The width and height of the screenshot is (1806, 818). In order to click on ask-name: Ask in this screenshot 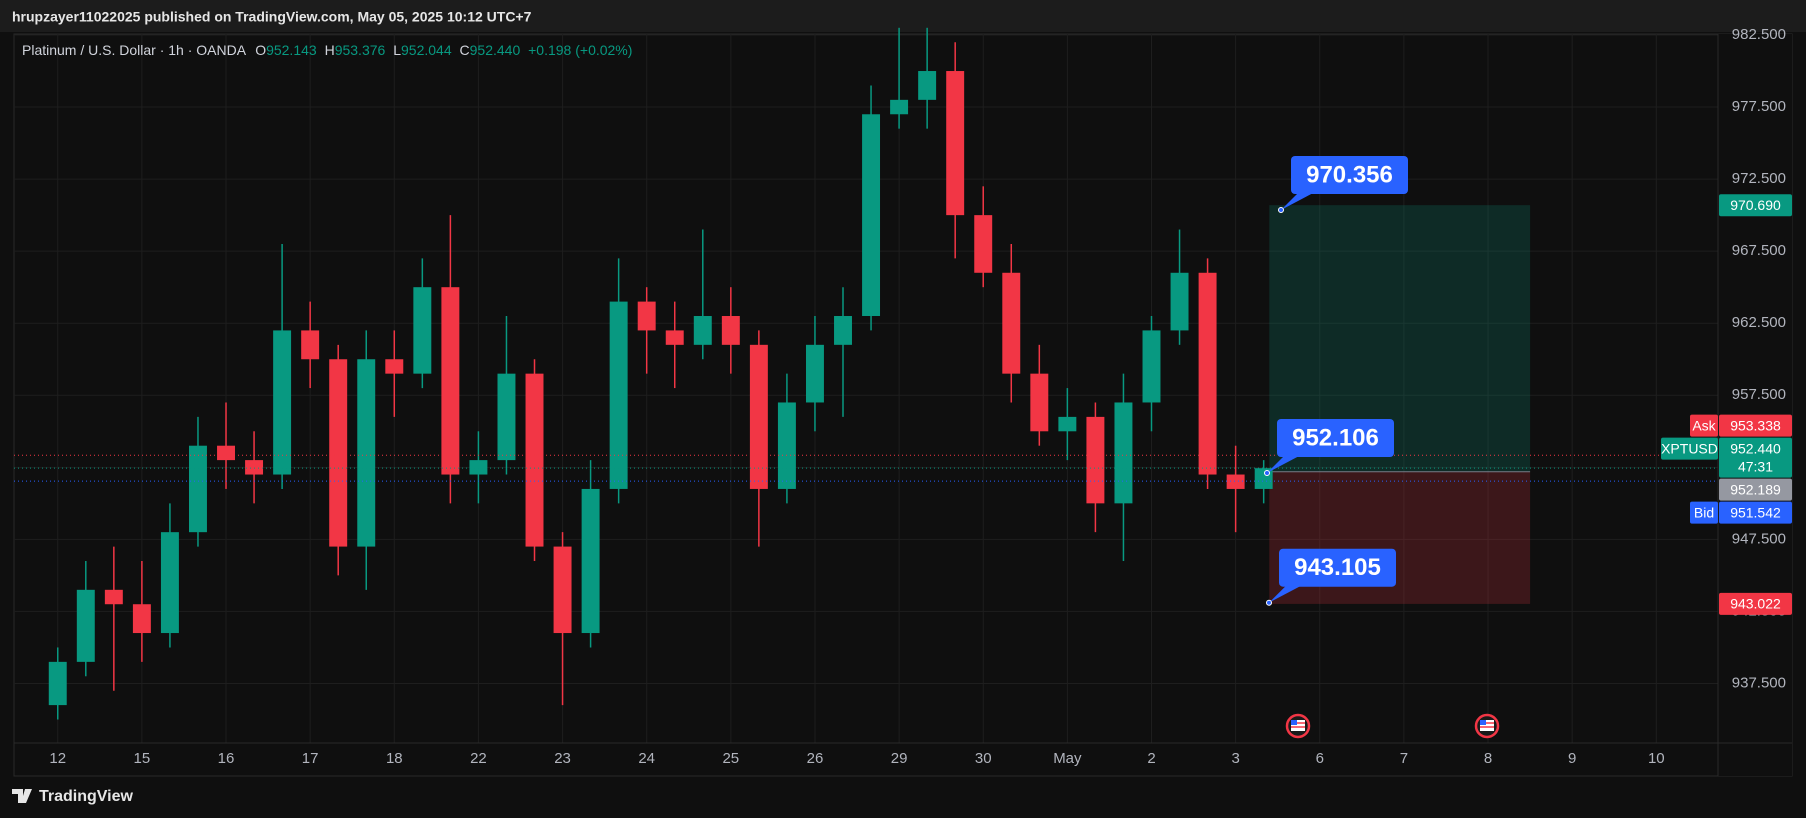, I will do `click(1704, 425)`.